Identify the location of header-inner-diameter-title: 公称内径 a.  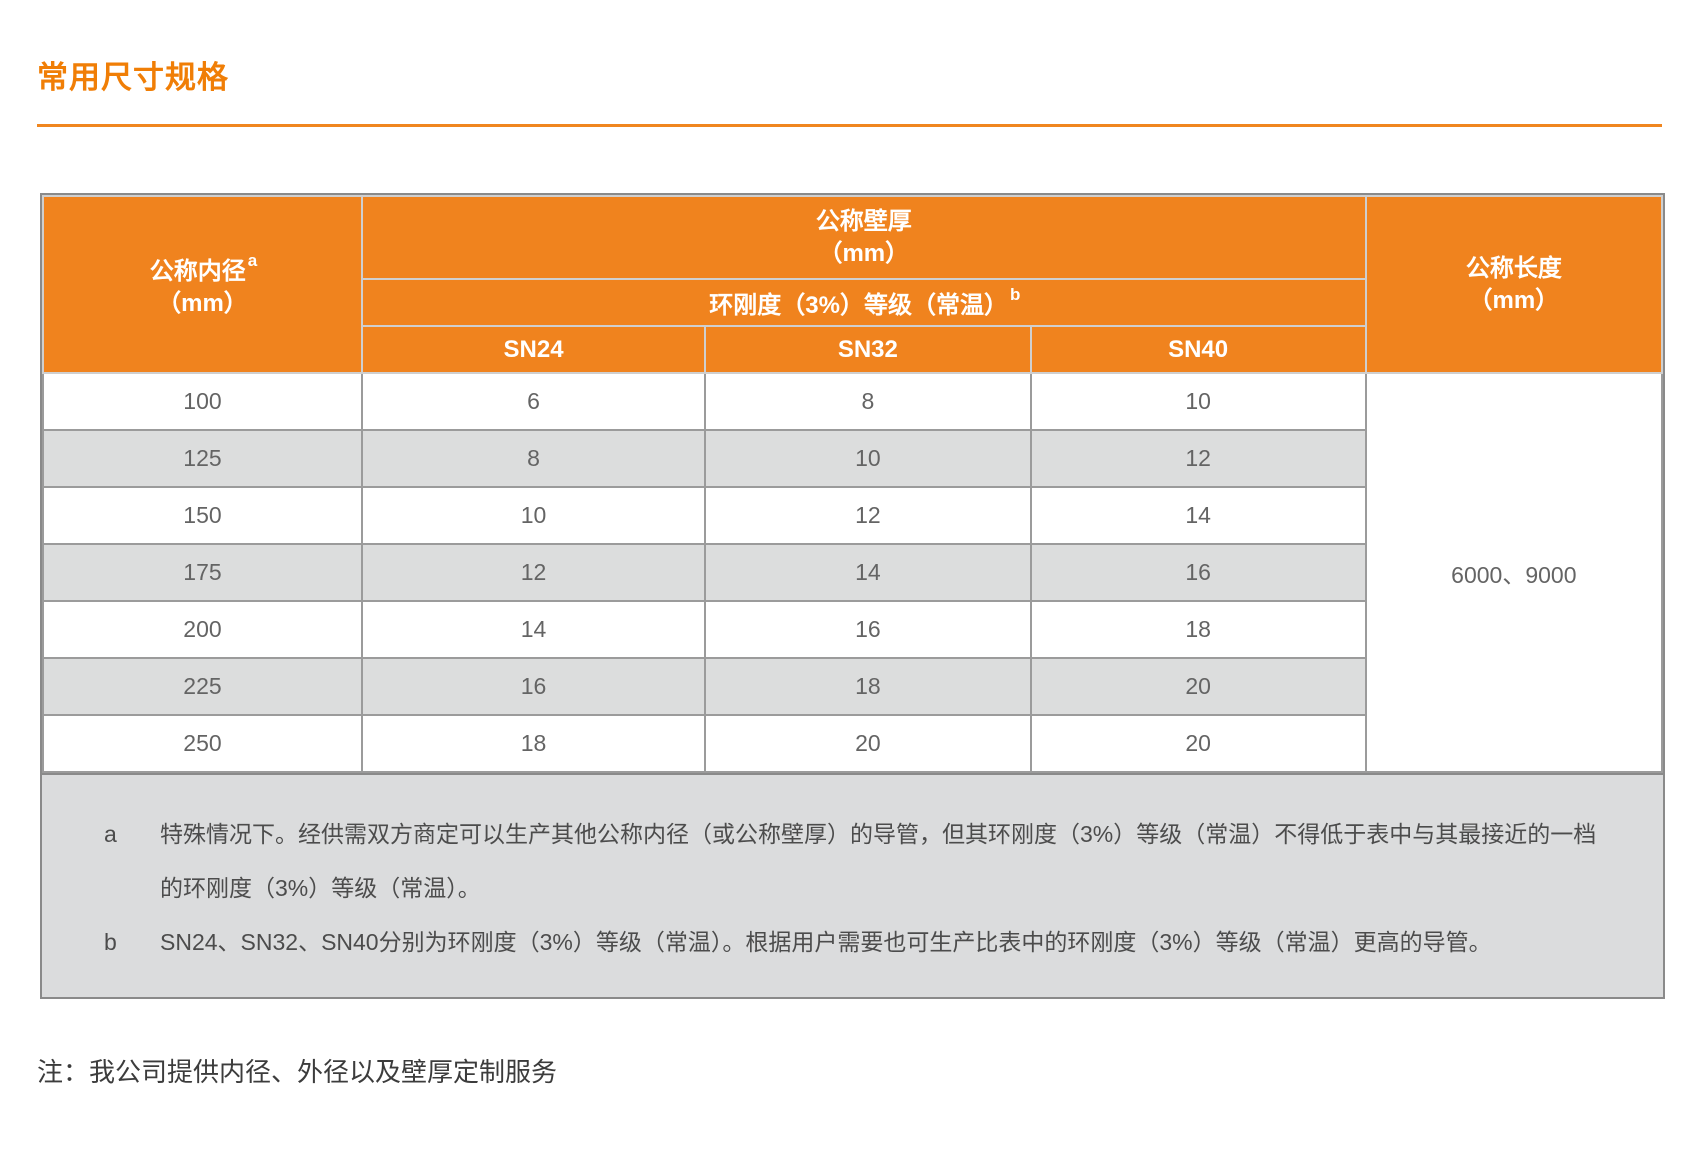
(203, 268).